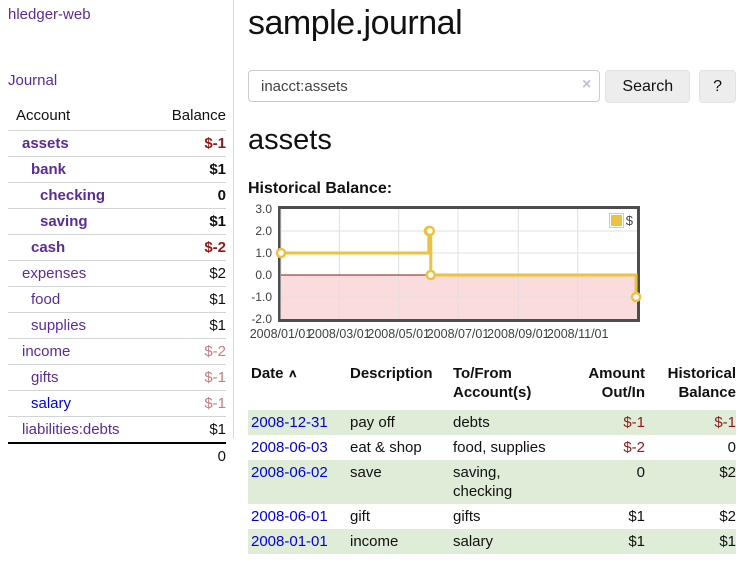 Image resolution: width=742 pixels, height=582 pixels. I want to click on account-link-salary: salary, so click(51, 403).